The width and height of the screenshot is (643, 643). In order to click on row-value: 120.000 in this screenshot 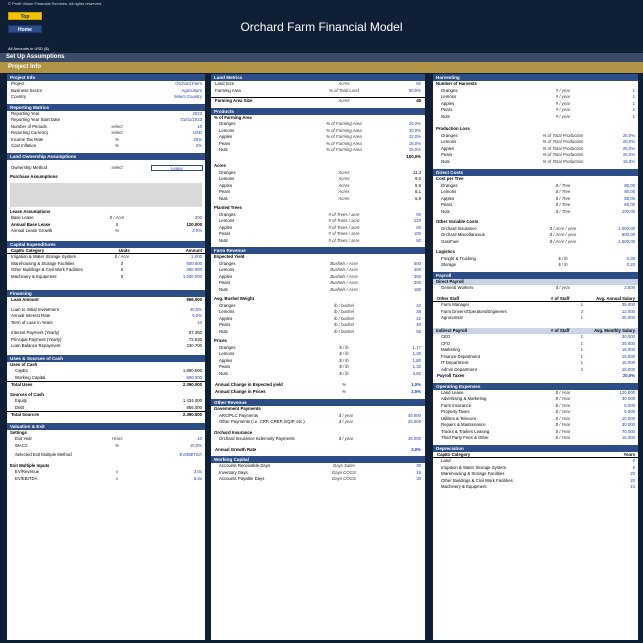, I will do `click(627, 392)`.